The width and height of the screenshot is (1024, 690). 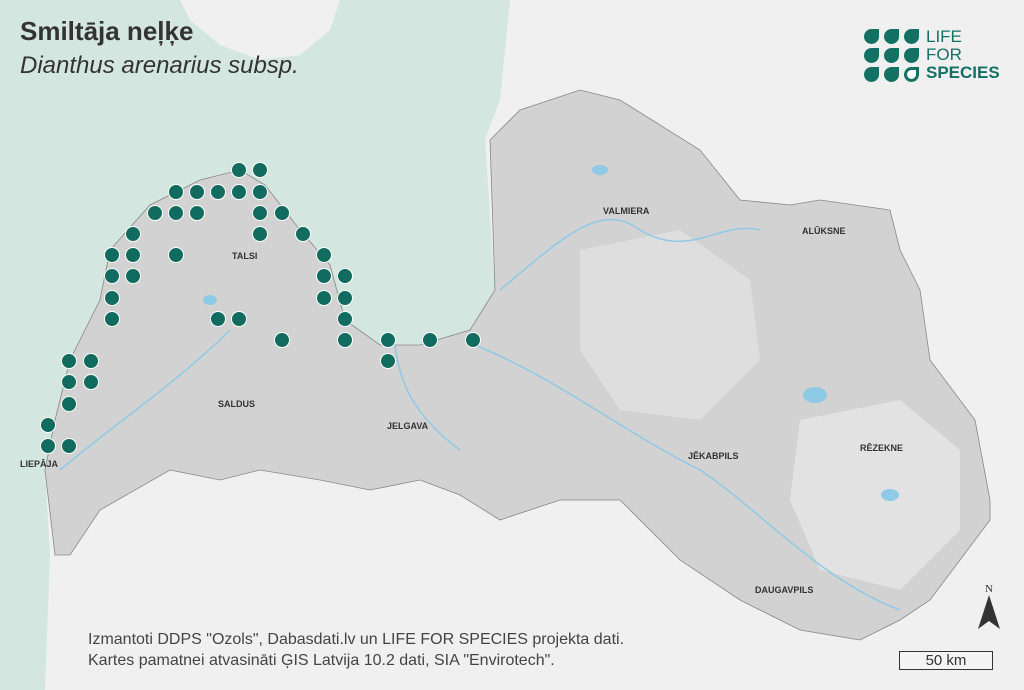 What do you see at coordinates (784, 590) in the screenshot?
I see `city-daugavpils: DAUGAVPILS` at bounding box center [784, 590].